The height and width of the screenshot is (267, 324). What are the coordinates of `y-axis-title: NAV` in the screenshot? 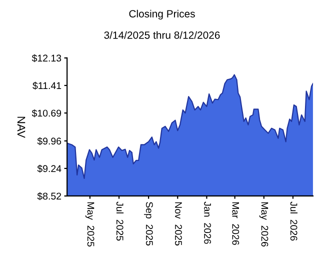 It's located at (21, 127).